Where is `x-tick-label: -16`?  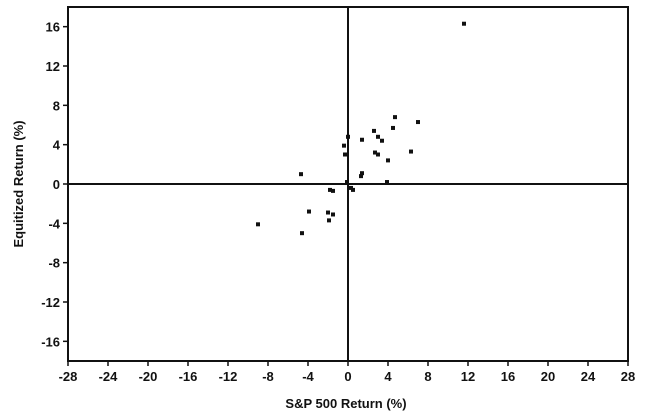 x-tick-label: -16 is located at coordinates (188, 376).